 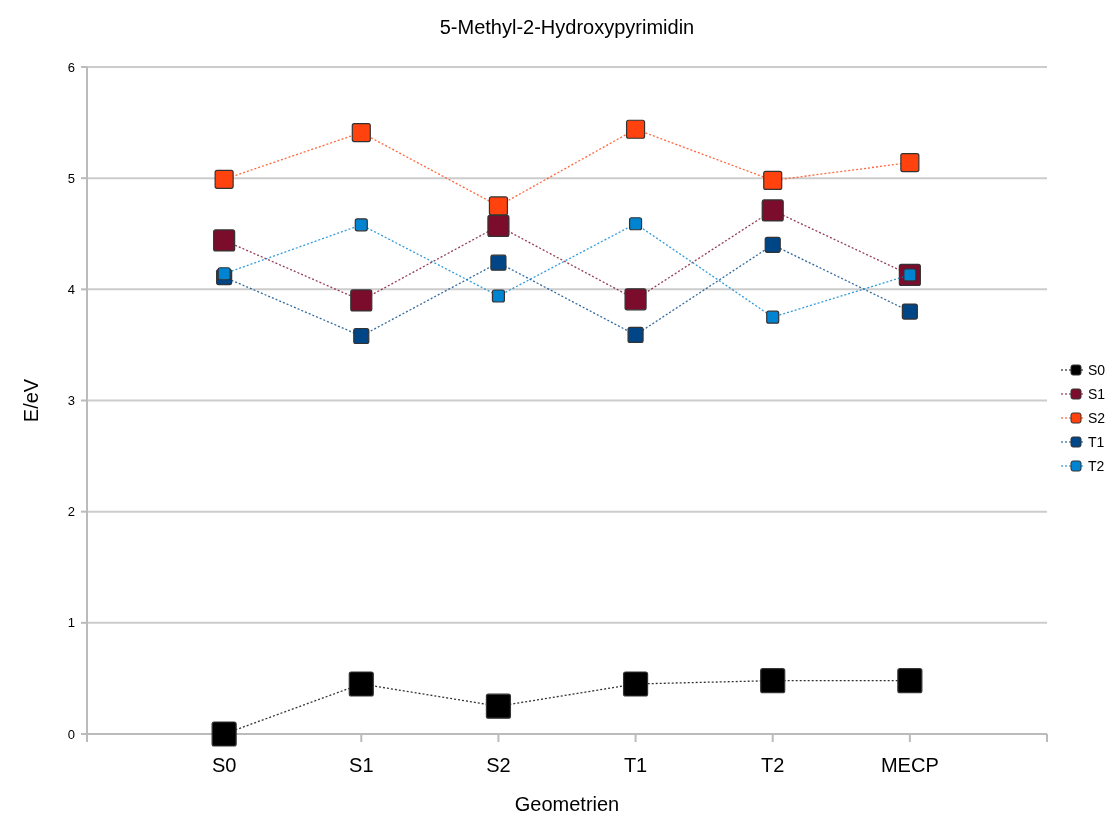 What do you see at coordinates (1097, 369) in the screenshot?
I see `legend-label: S0` at bounding box center [1097, 369].